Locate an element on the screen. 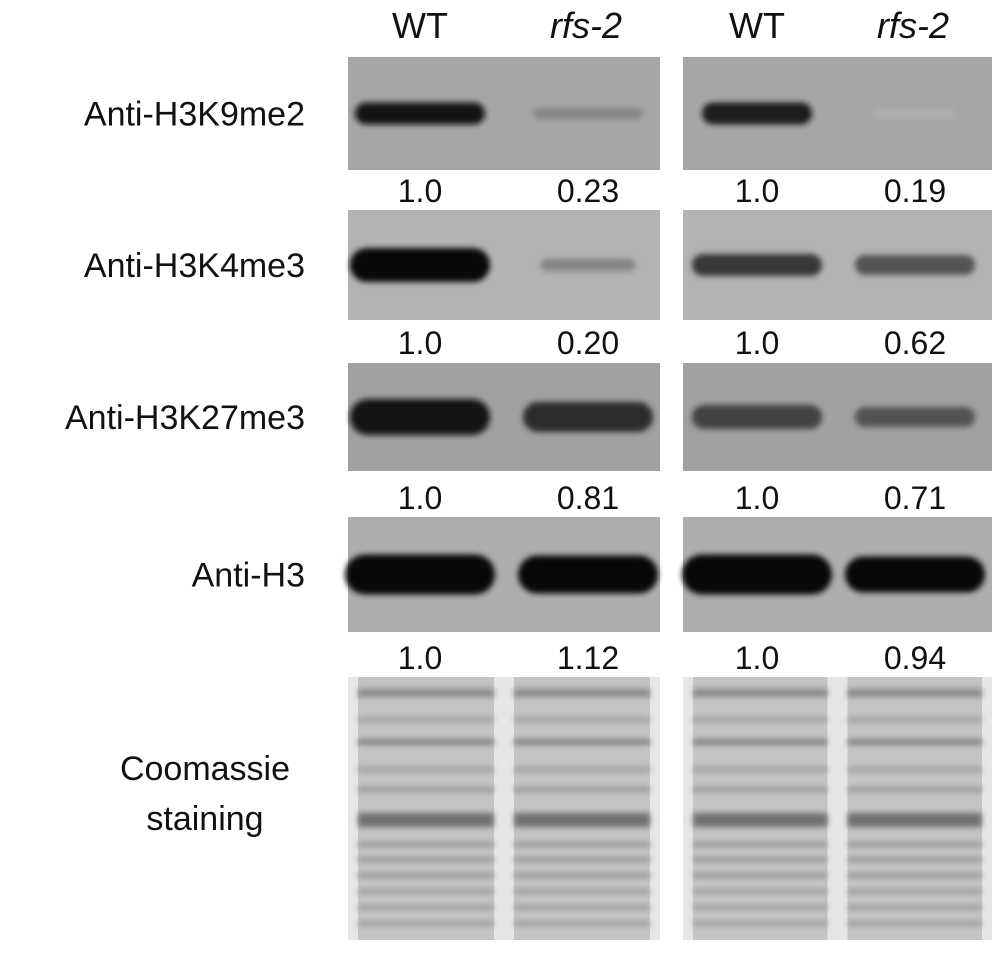 The width and height of the screenshot is (1000, 953). row-label: Coomassie is located at coordinates (205, 769).